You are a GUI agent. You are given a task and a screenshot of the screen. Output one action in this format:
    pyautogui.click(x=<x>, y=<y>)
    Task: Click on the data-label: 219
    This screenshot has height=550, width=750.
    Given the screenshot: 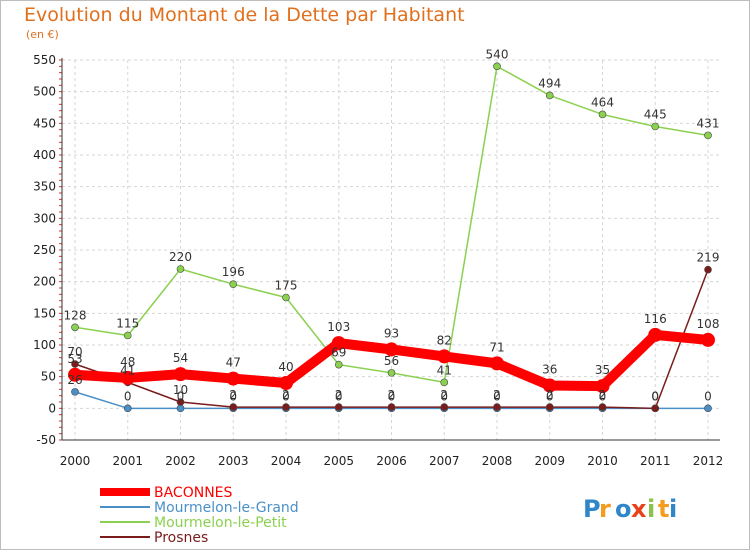 What is the action you would take?
    pyautogui.click(x=708, y=258)
    